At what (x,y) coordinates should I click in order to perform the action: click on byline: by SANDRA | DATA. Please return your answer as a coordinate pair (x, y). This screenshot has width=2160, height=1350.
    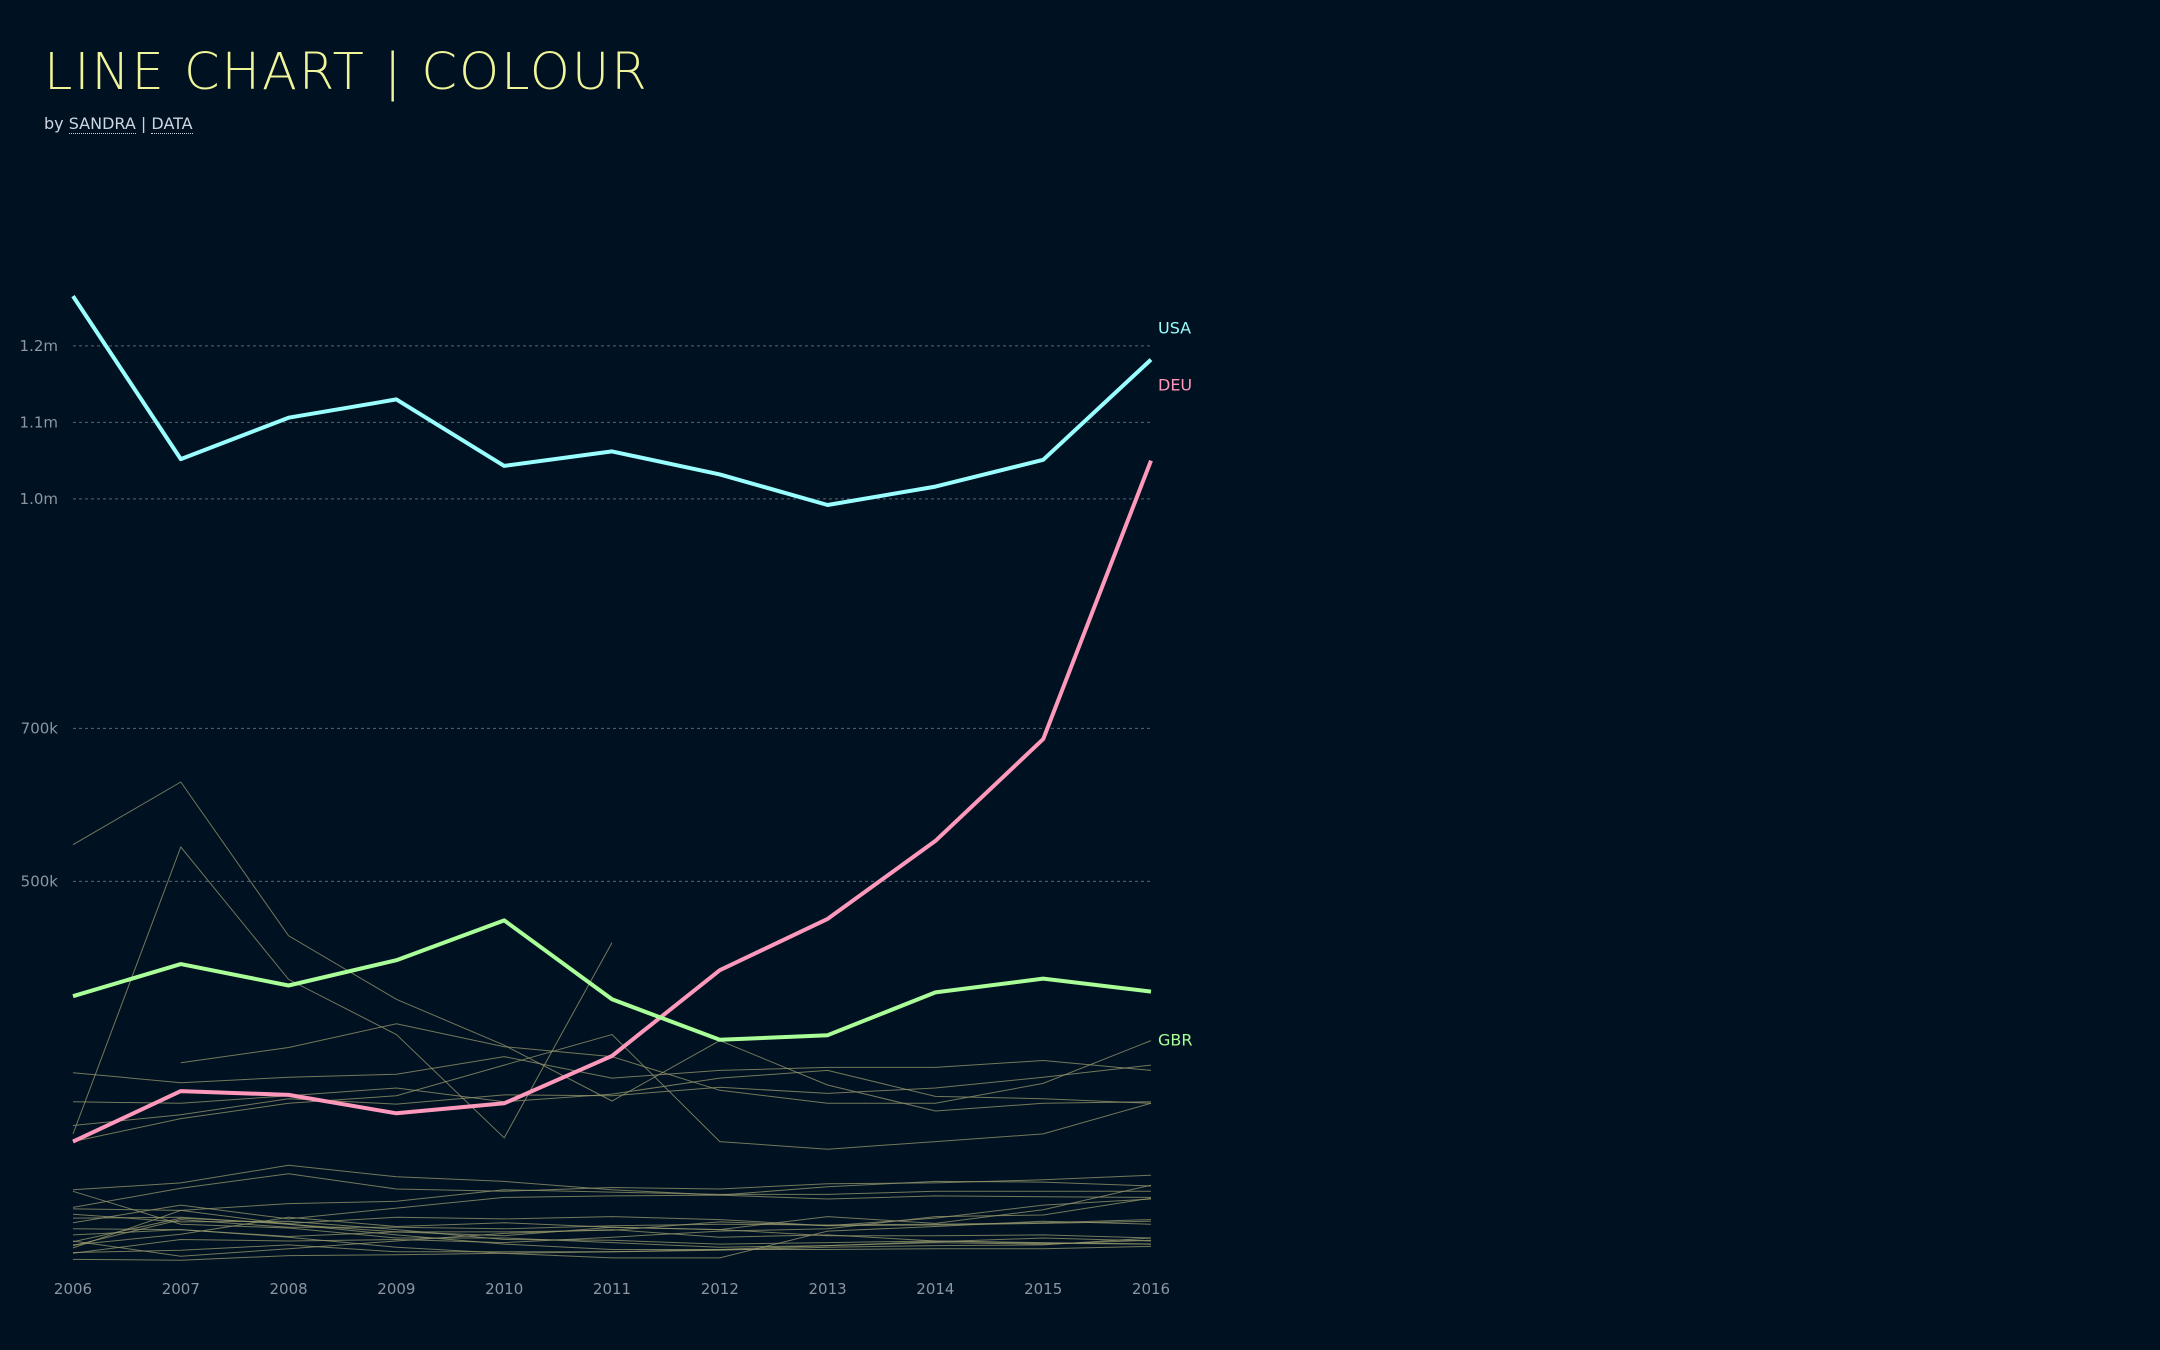
    Looking at the image, I should click on (346, 124).